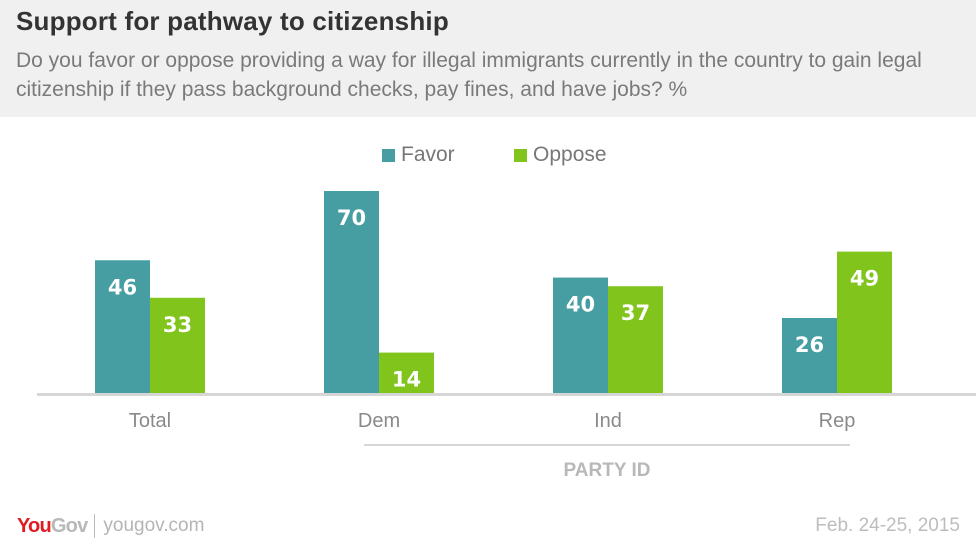 The width and height of the screenshot is (976, 548). What do you see at coordinates (580, 335) in the screenshot?
I see `bar-favor-ind` at bounding box center [580, 335].